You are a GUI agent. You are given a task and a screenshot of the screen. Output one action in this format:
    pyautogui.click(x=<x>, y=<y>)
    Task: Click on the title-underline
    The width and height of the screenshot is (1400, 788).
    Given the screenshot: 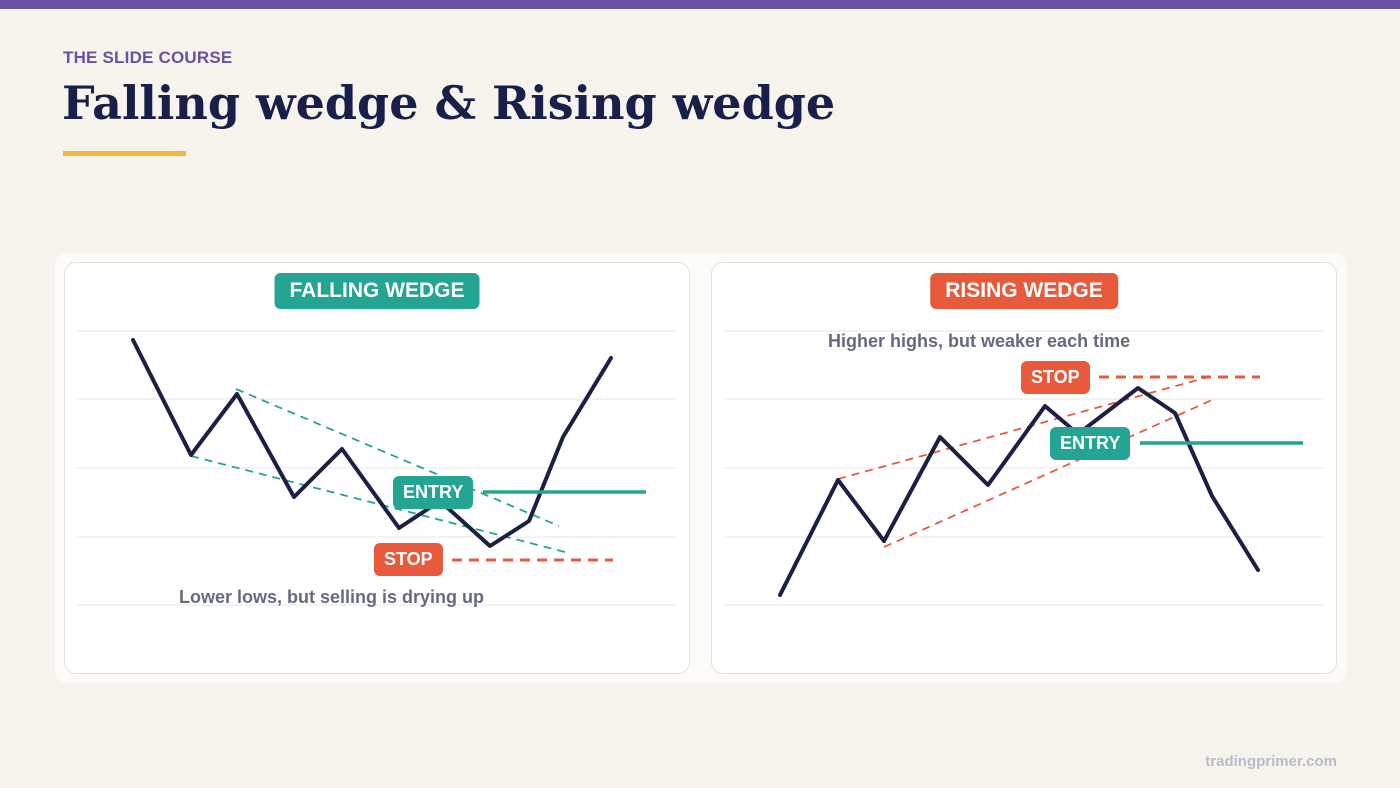 What is the action you would take?
    pyautogui.click(x=124, y=153)
    